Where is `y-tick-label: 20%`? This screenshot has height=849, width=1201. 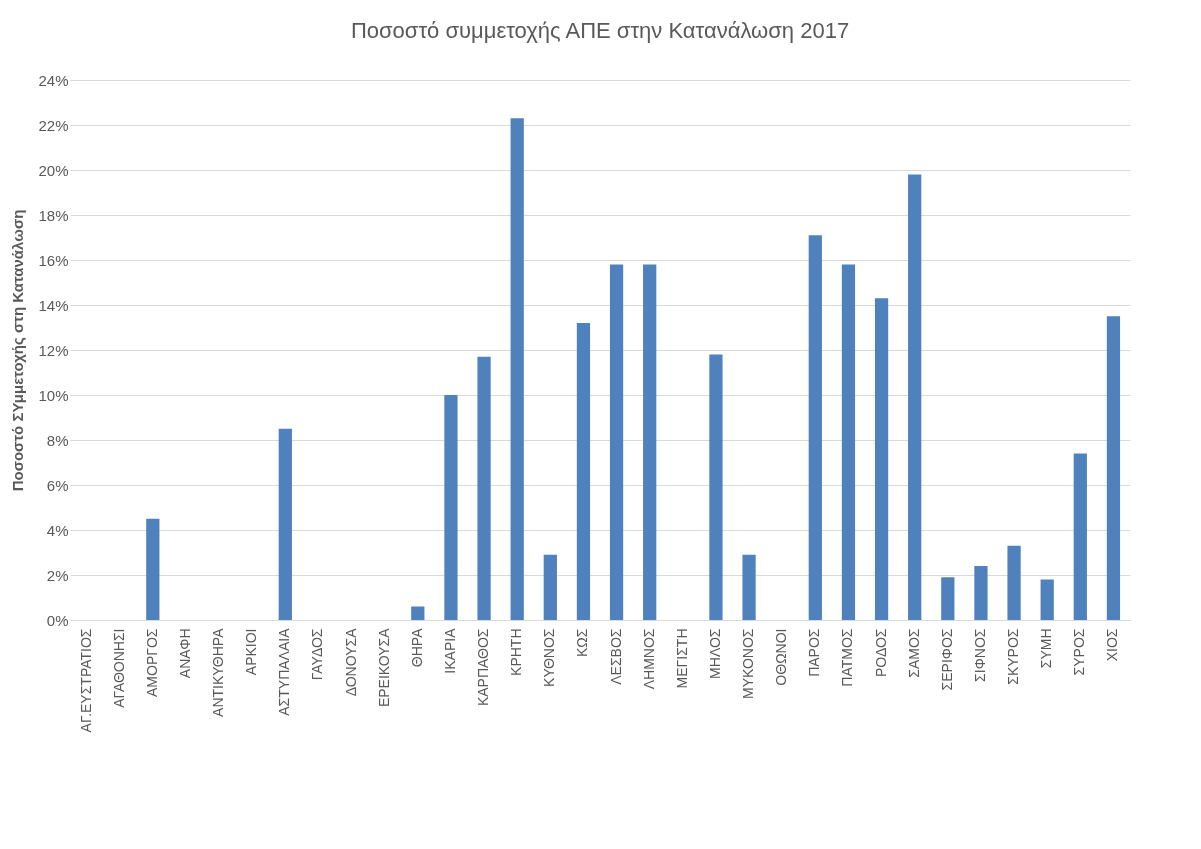
y-tick-label: 20% is located at coordinates (53, 170).